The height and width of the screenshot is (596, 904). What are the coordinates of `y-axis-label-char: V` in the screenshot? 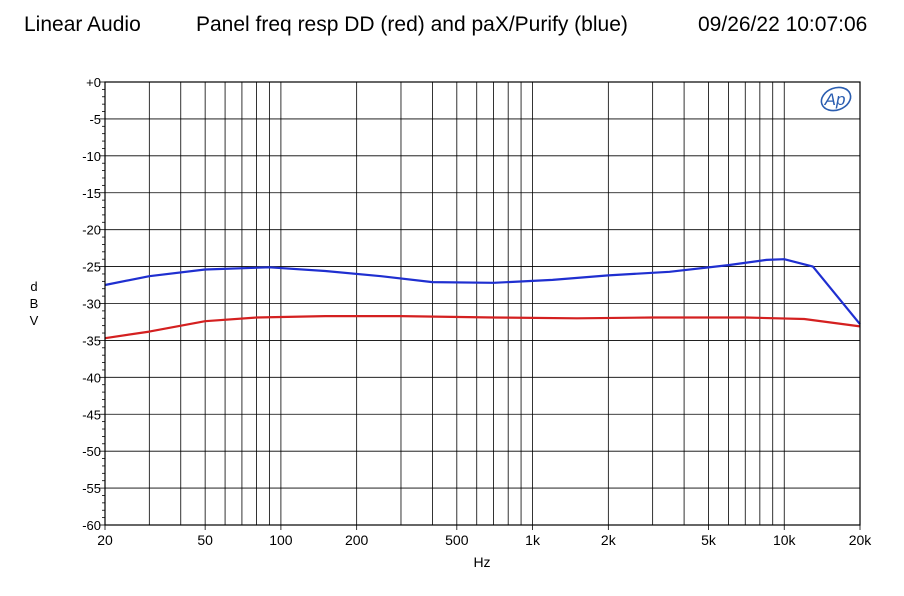 It's located at (34, 320).